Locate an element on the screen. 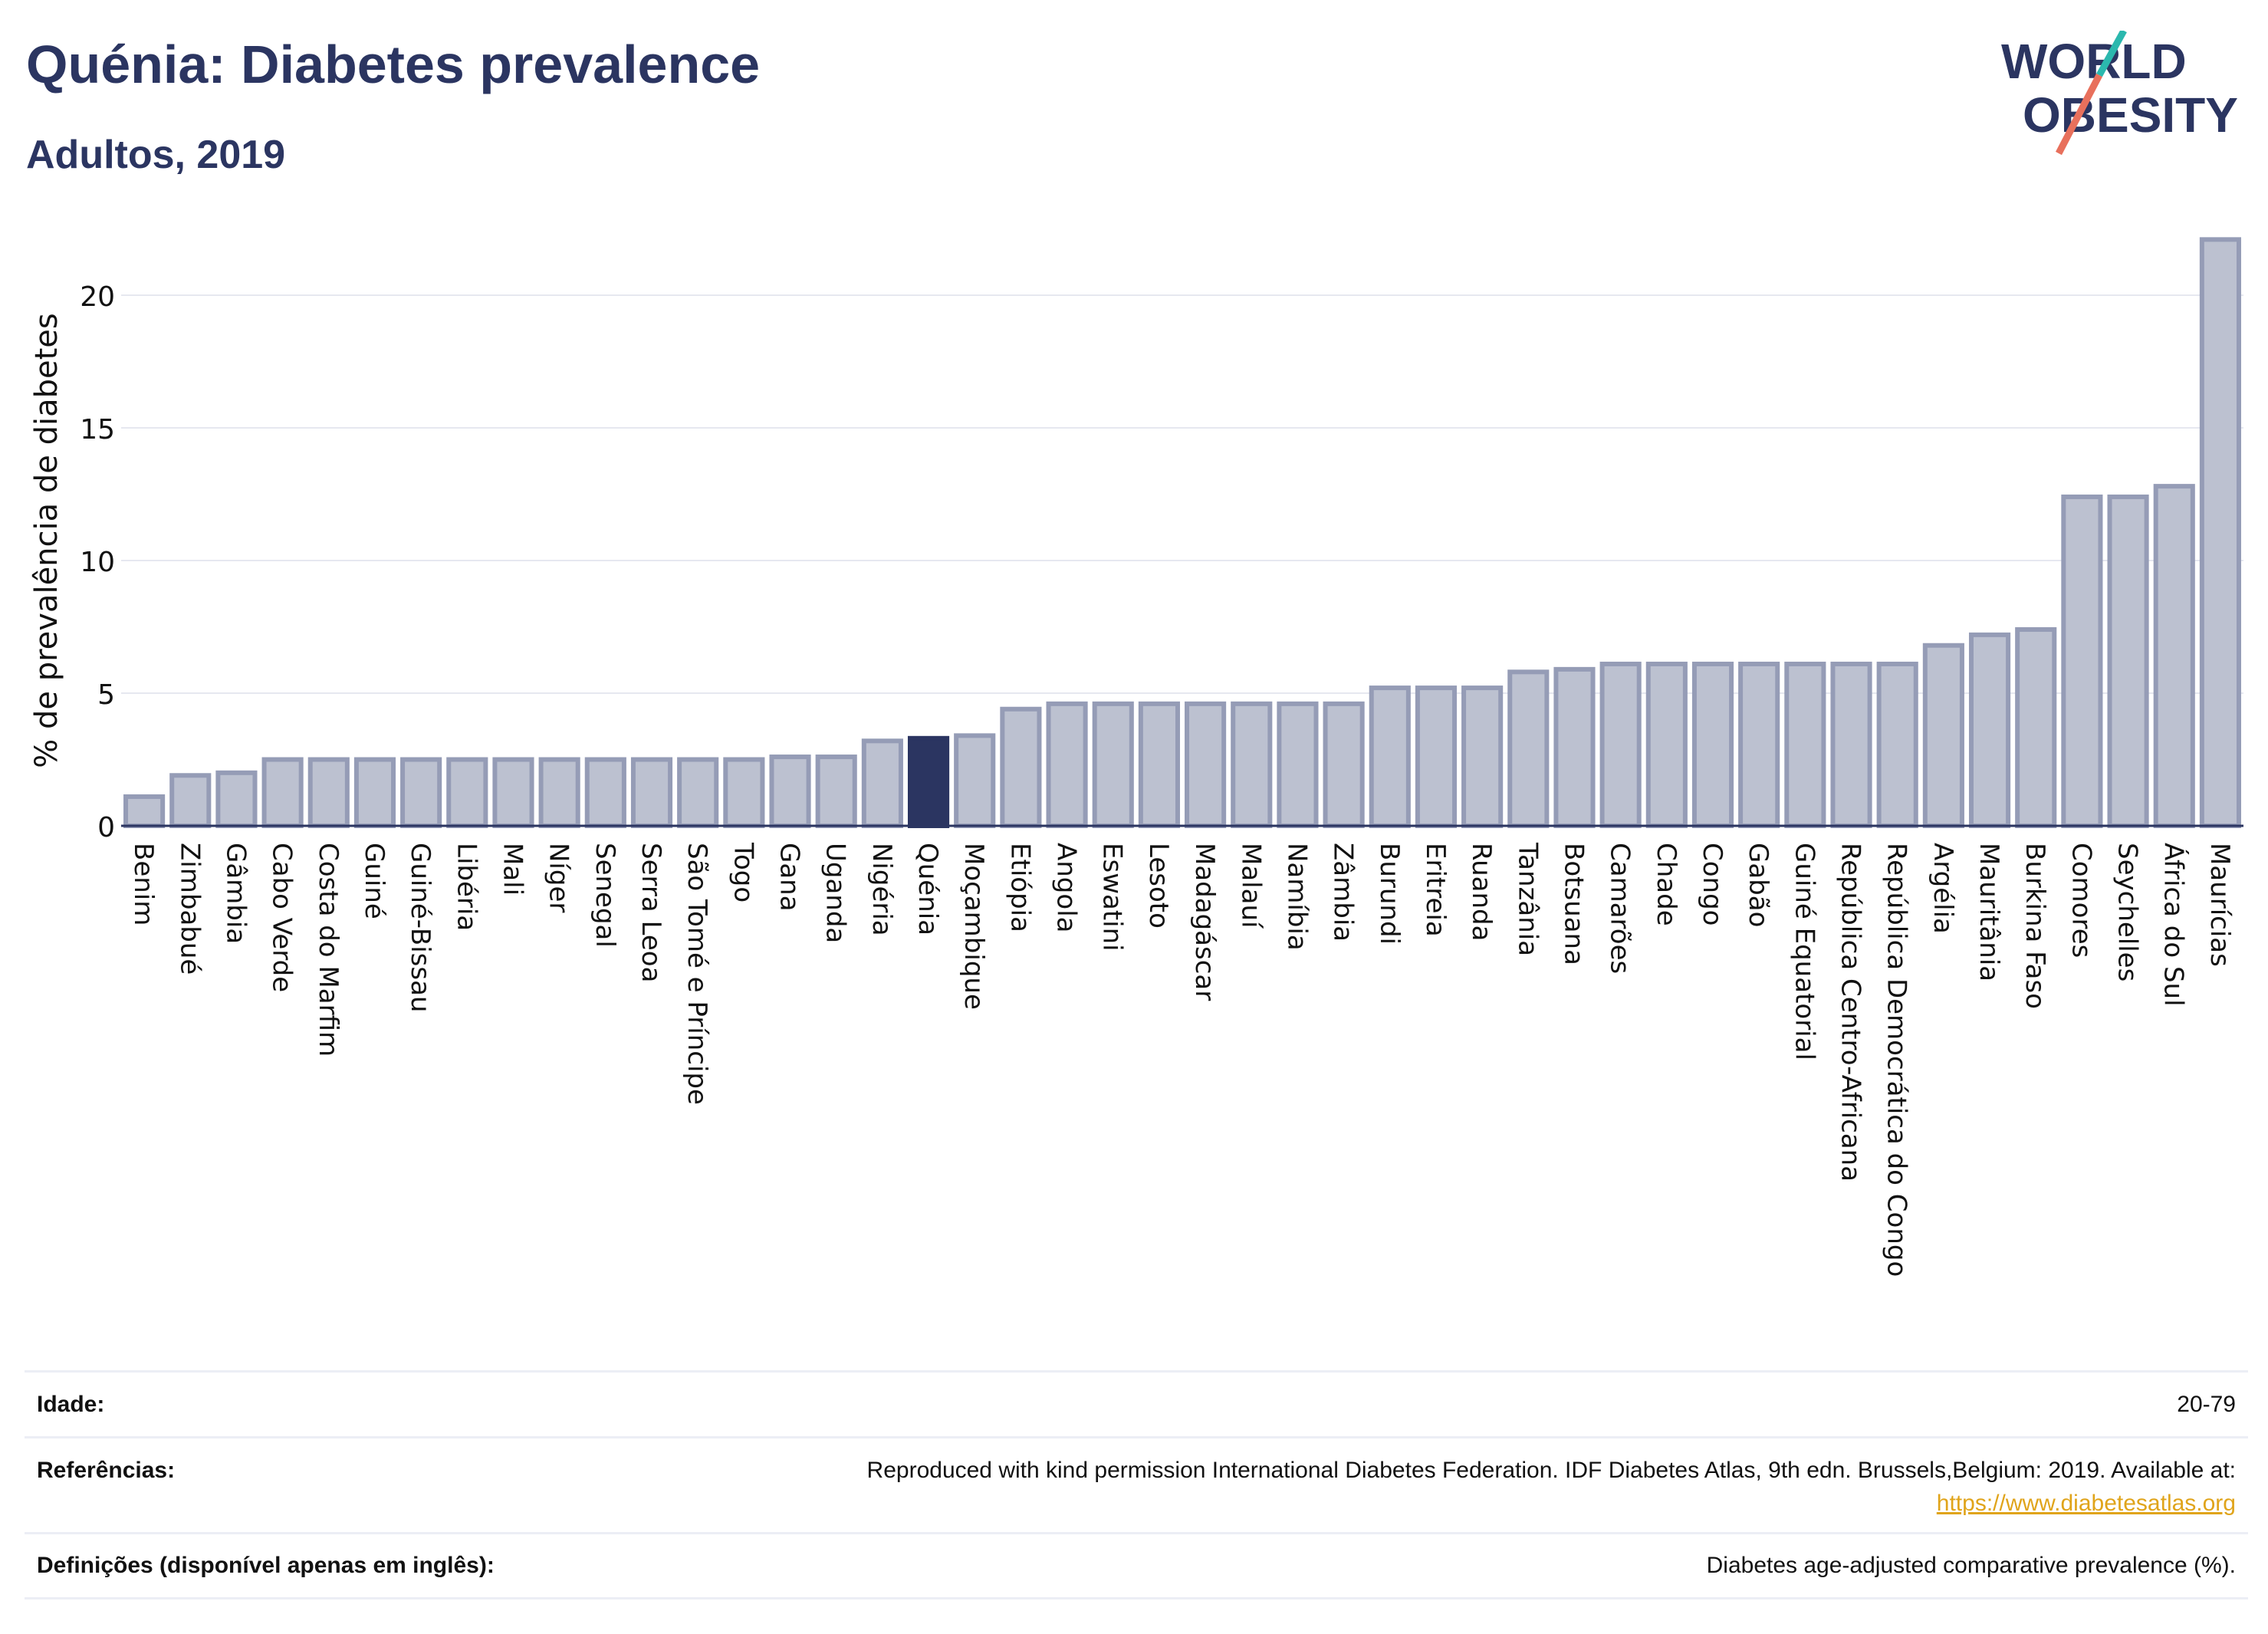 The height and width of the screenshot is (1634, 2268). x-tick-label: Nigéria is located at coordinates (881, 889).